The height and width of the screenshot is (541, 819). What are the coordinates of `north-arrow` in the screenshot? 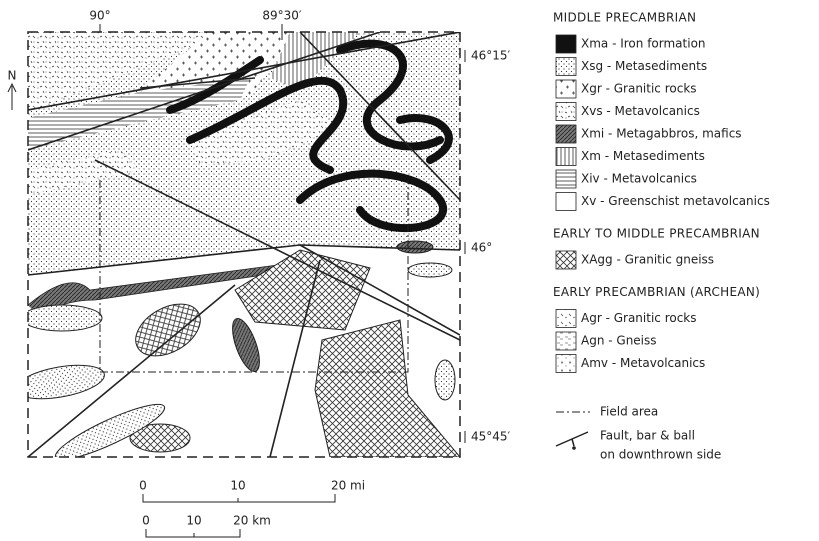 It's located at (12, 96).